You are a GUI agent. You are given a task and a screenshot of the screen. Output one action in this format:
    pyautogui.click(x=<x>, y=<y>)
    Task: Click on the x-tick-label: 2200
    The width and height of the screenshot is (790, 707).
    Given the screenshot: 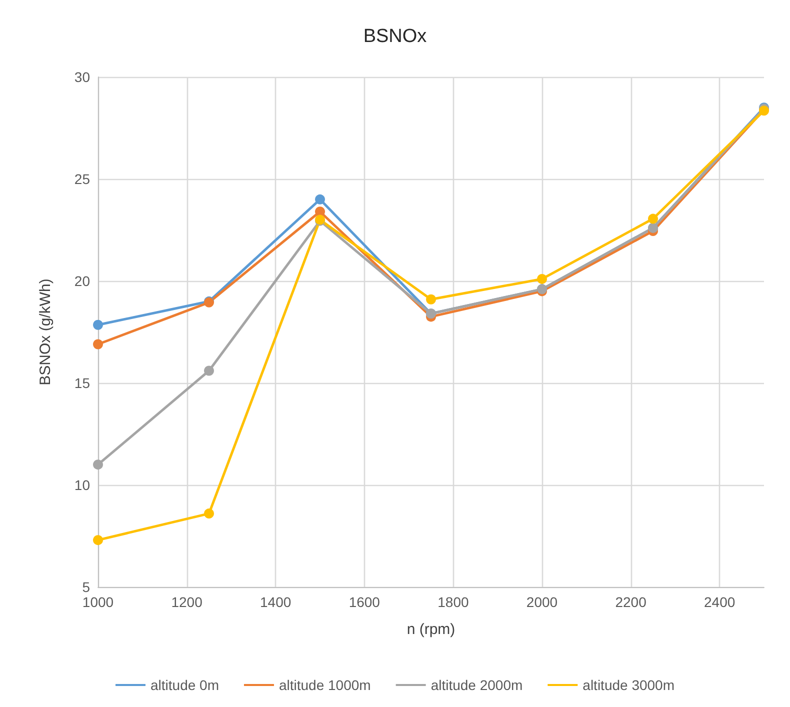 What is the action you would take?
    pyautogui.click(x=631, y=602)
    